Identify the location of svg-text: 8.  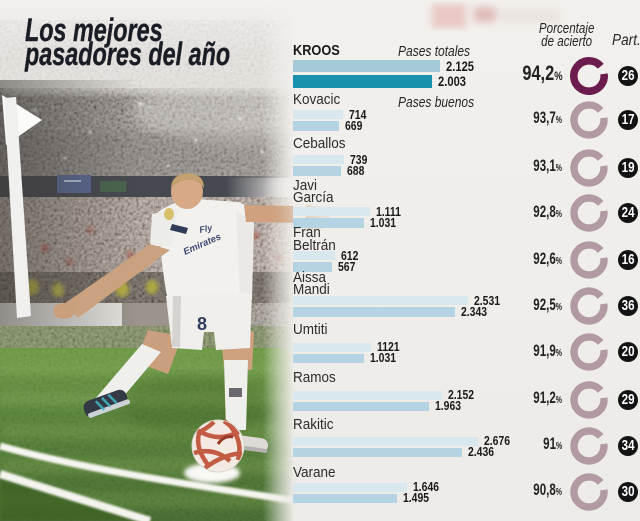
(202, 324).